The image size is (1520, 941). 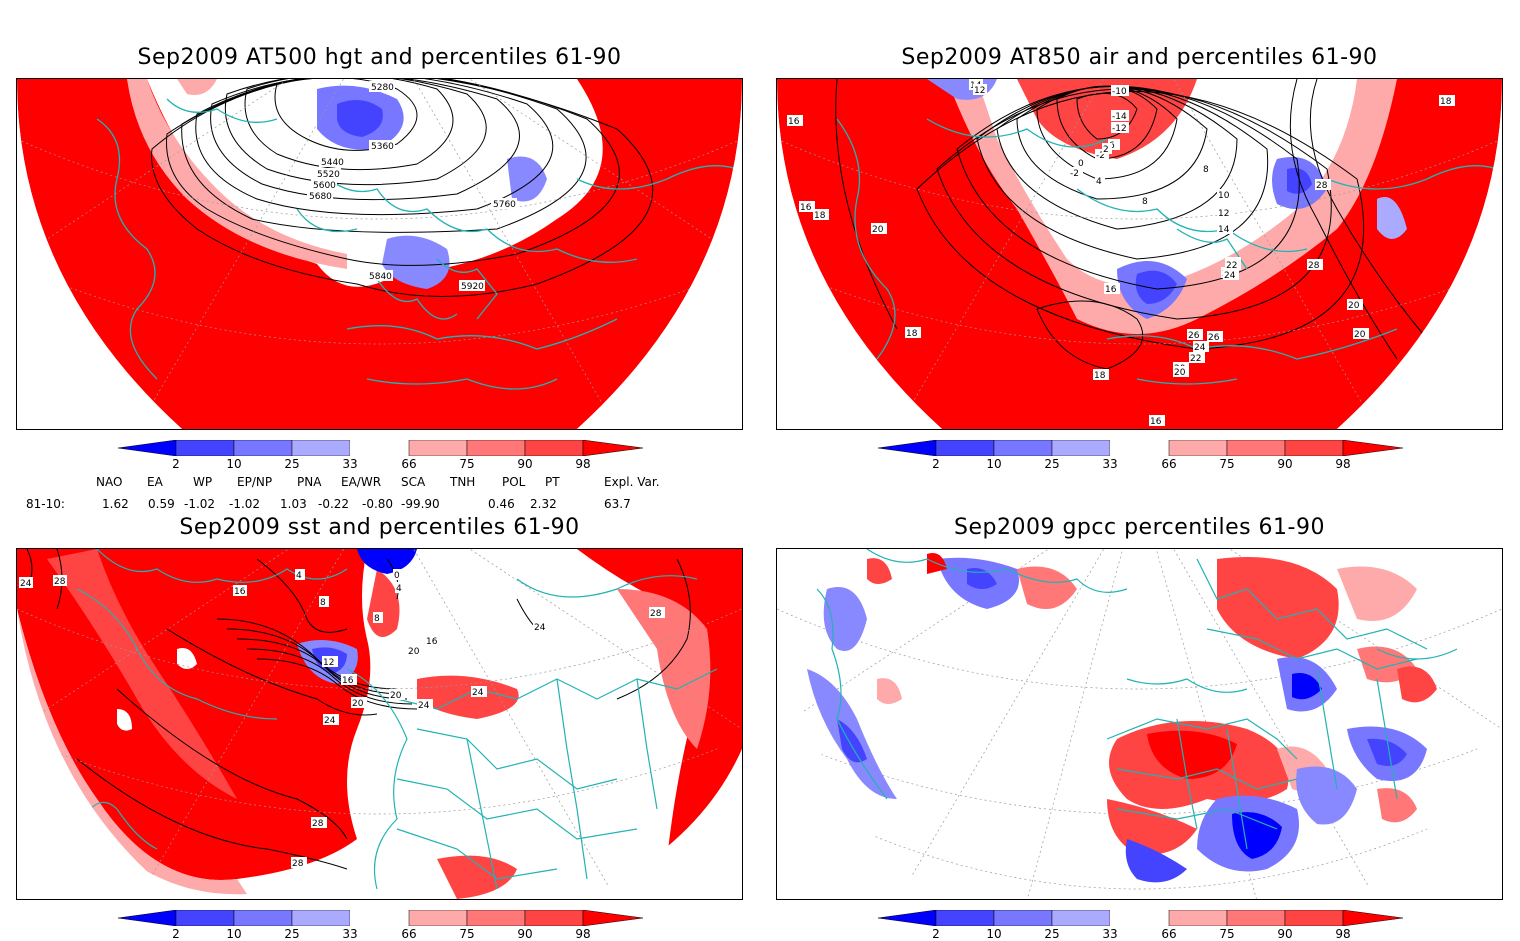 What do you see at coordinates (1139, 57) in the screenshot?
I see `panel2-title: Sep2009 AT850 air and percentiles 61-90` at bounding box center [1139, 57].